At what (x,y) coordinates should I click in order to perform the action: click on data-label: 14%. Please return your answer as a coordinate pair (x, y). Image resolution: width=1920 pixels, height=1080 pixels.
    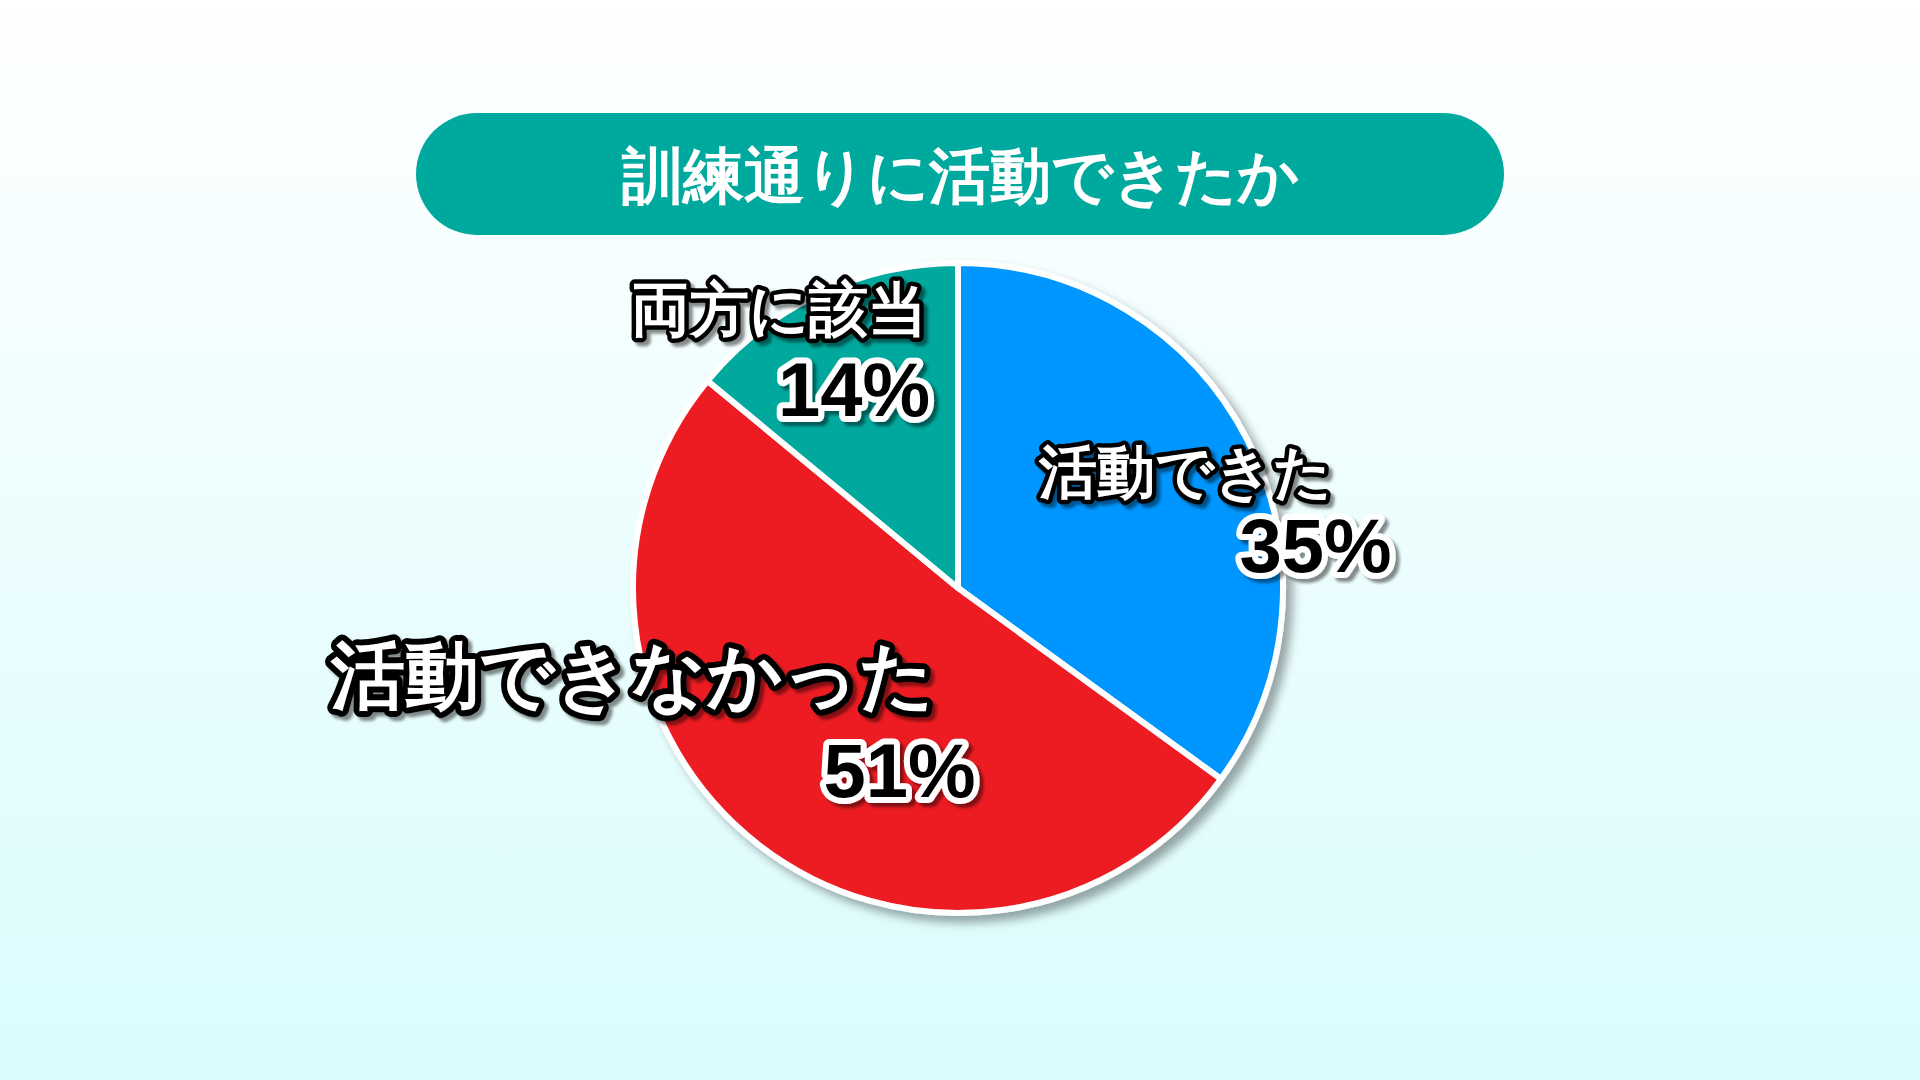
    Looking at the image, I should click on (854, 390).